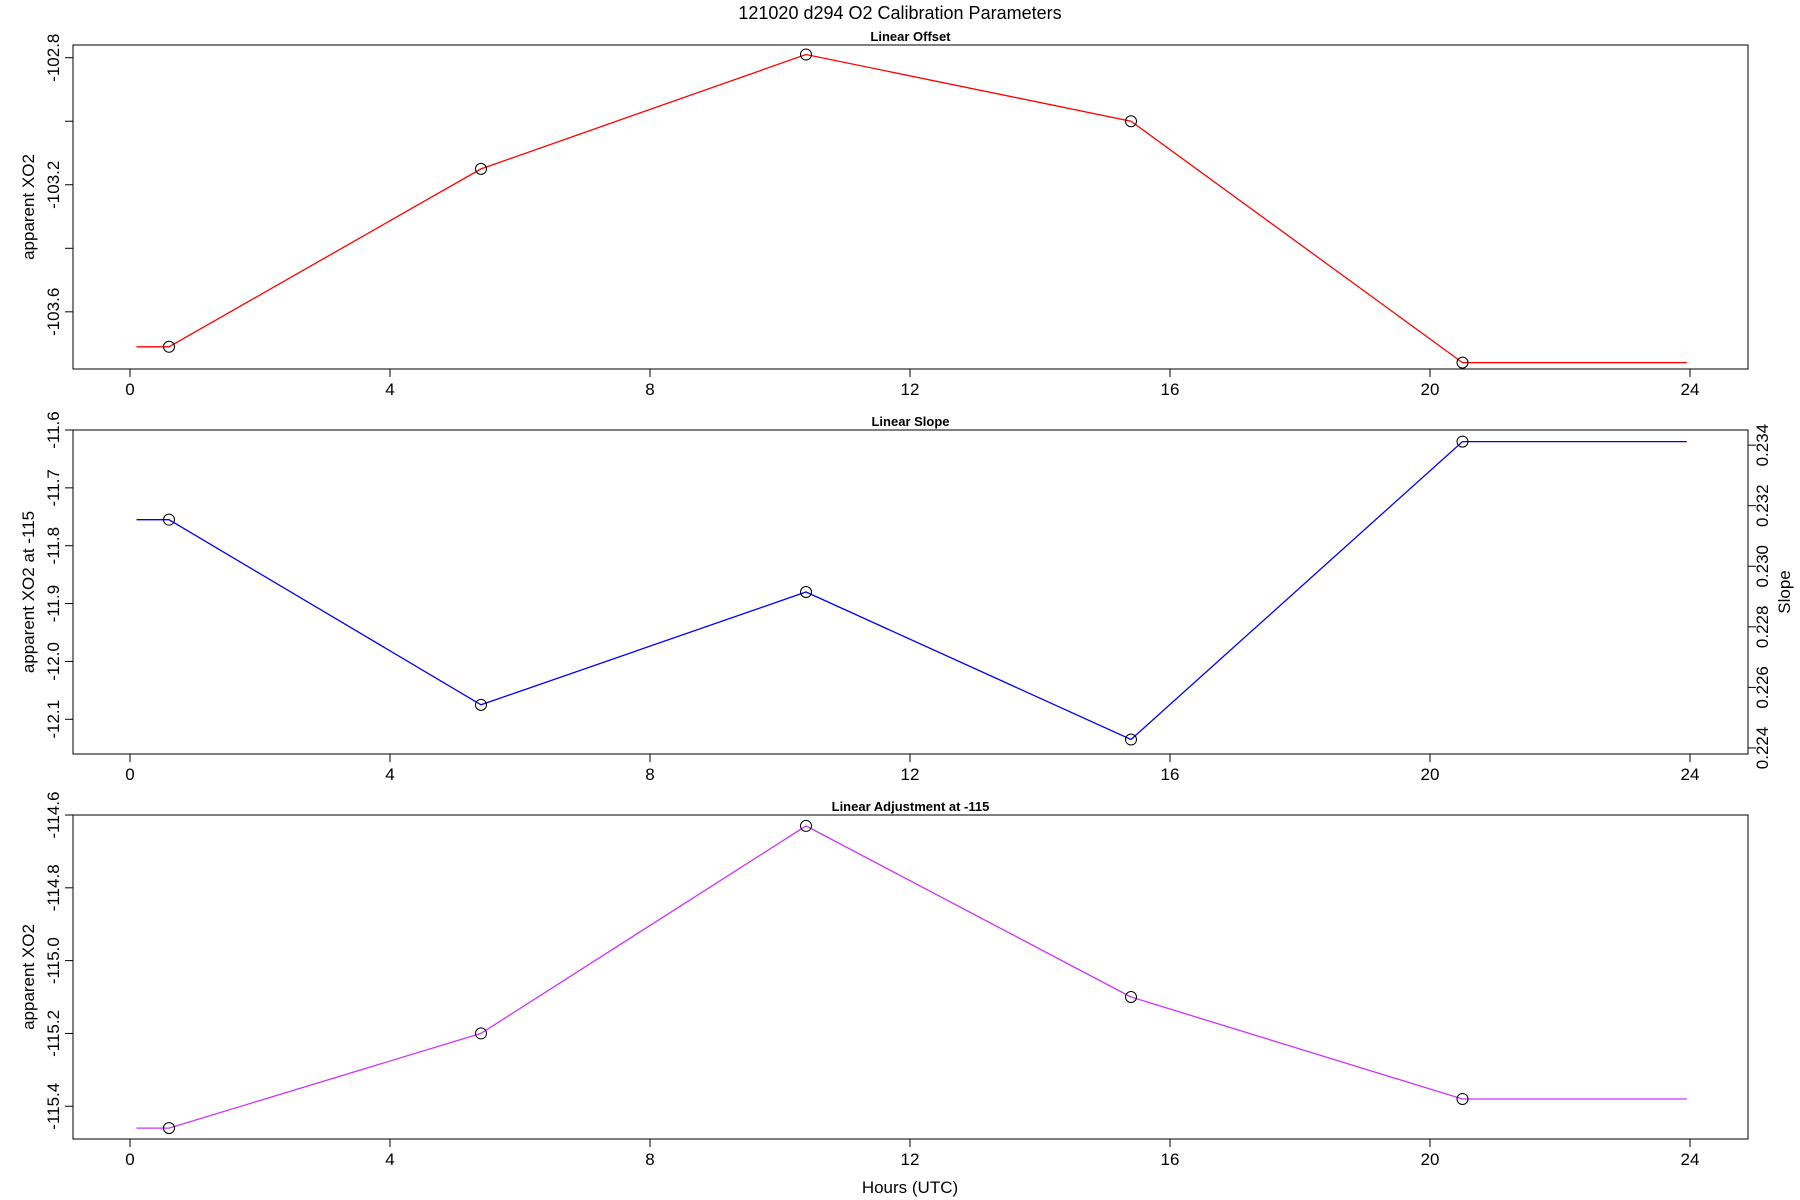 Image resolution: width=1800 pixels, height=1200 pixels. Describe the element at coordinates (53, 604) in the screenshot. I see `y-tick-label: -11.9` at that location.